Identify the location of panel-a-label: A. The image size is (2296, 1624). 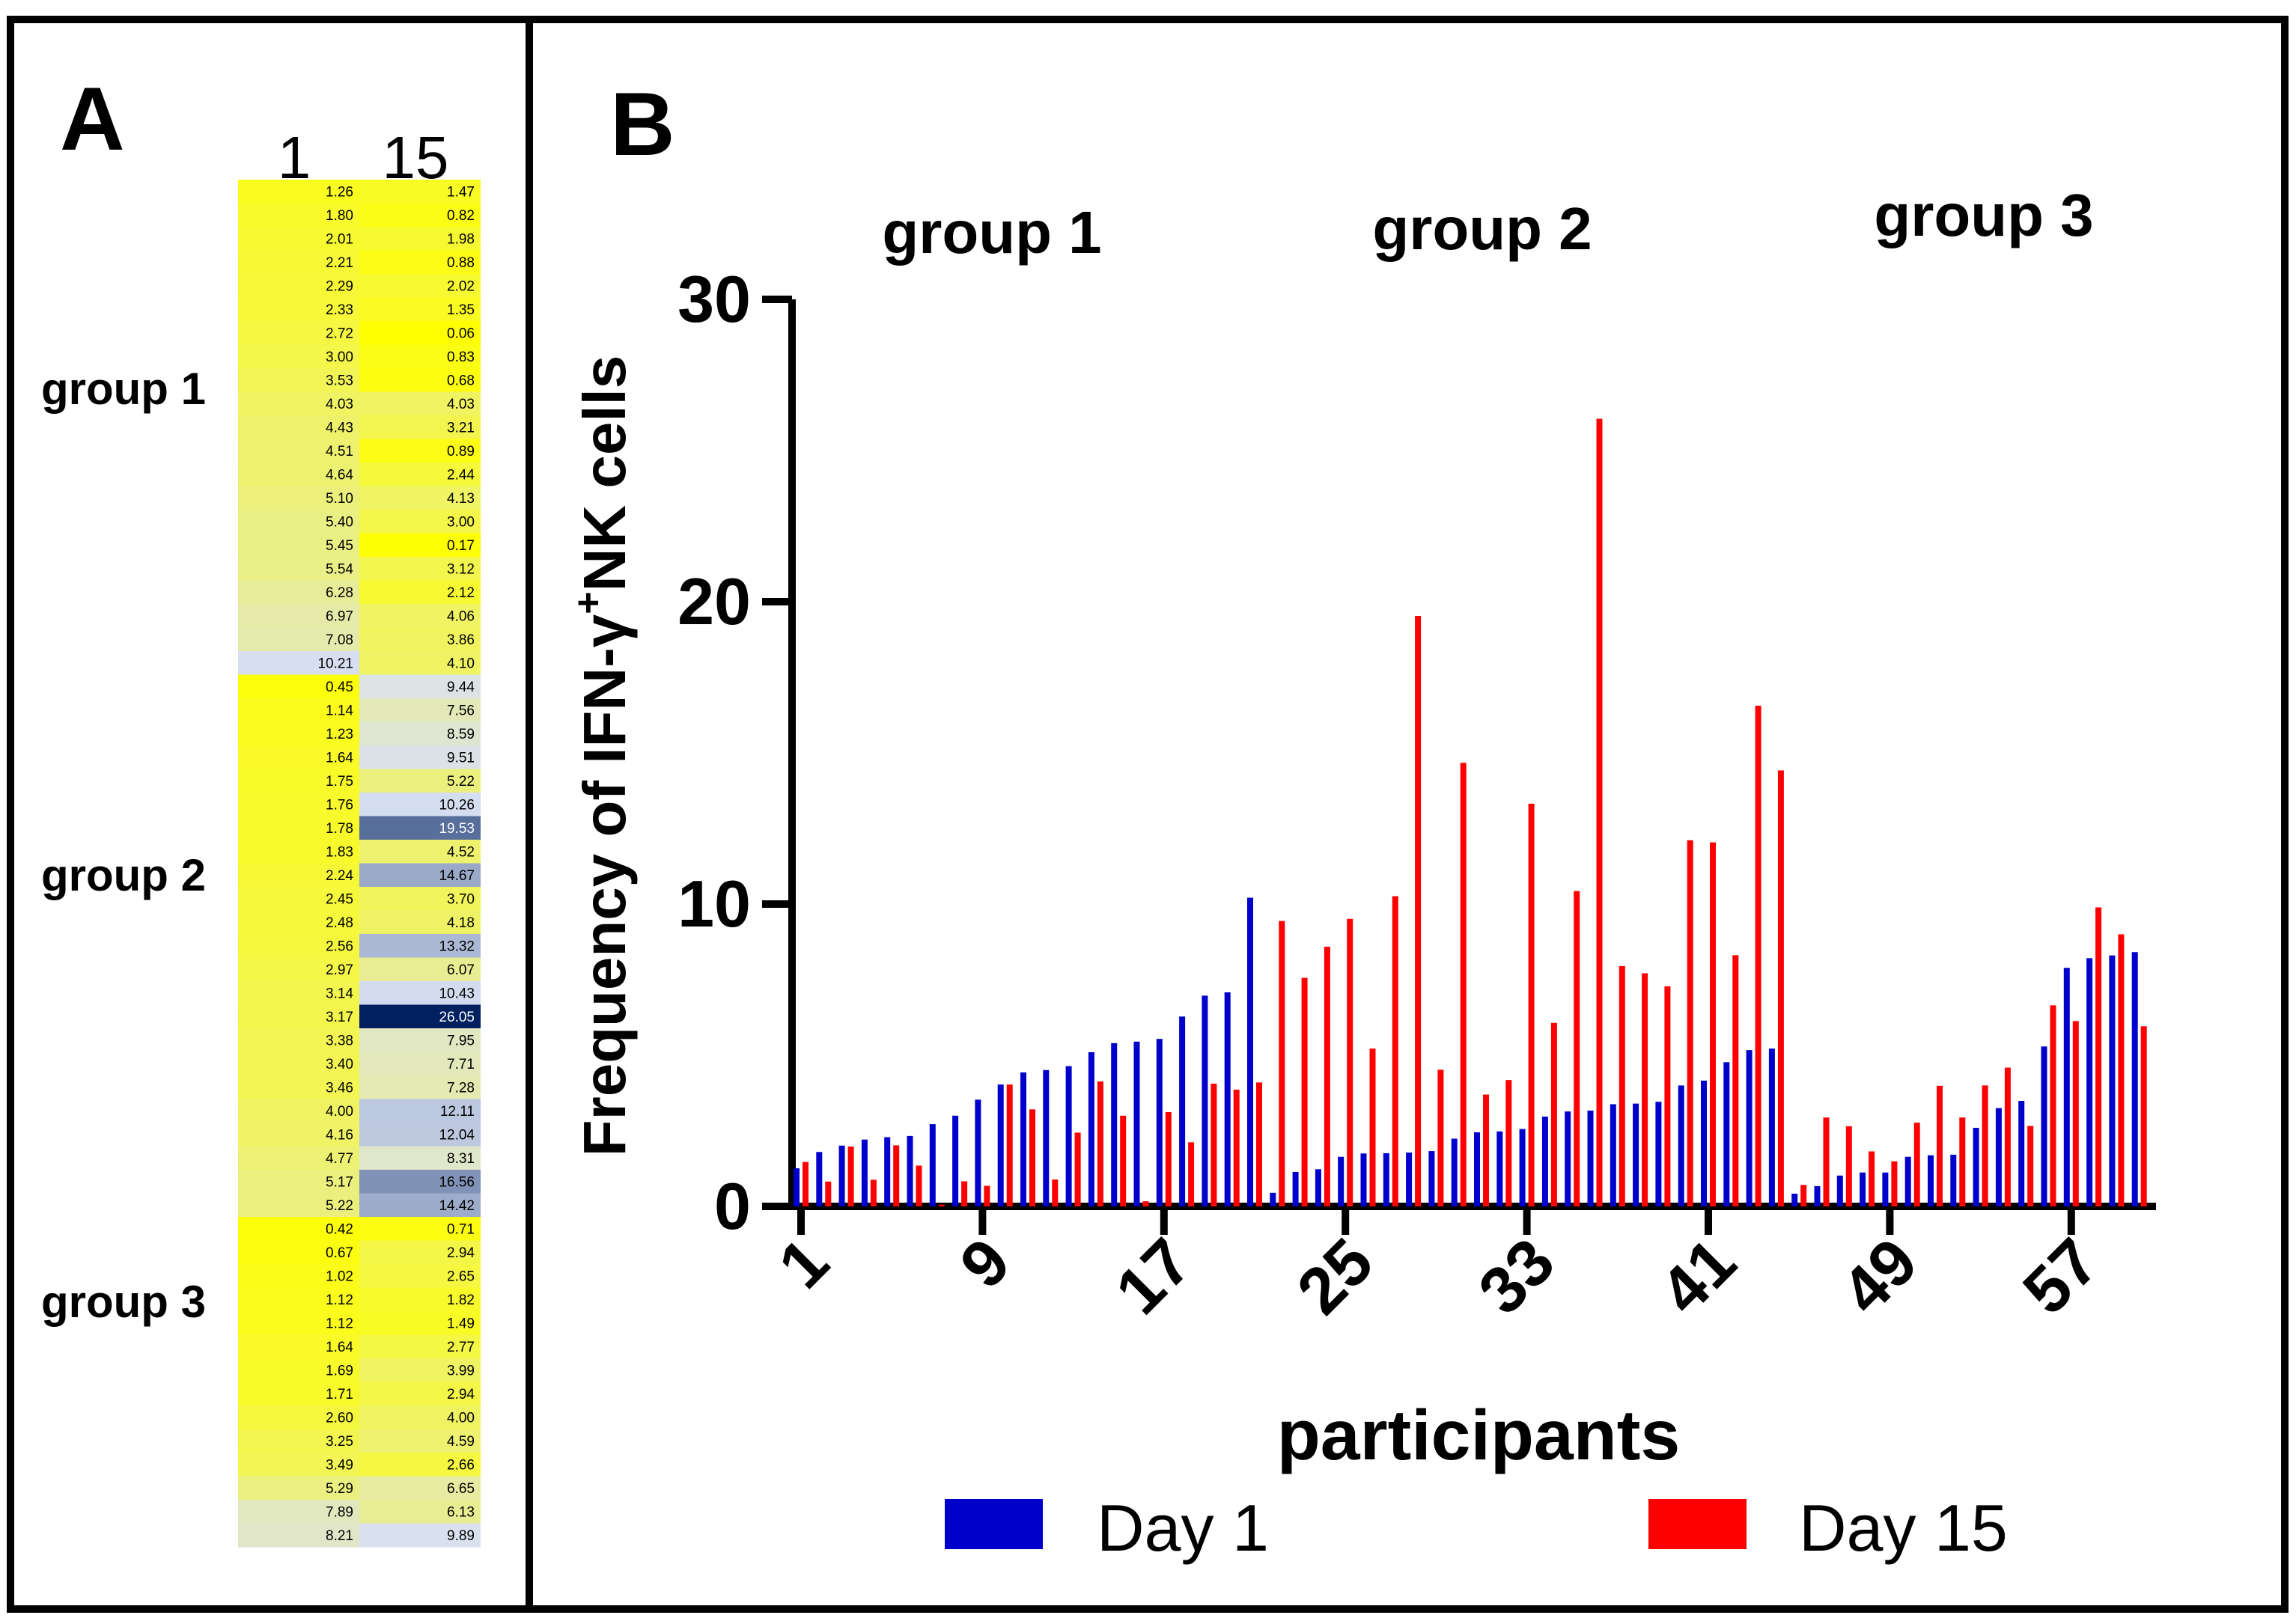
(92, 119).